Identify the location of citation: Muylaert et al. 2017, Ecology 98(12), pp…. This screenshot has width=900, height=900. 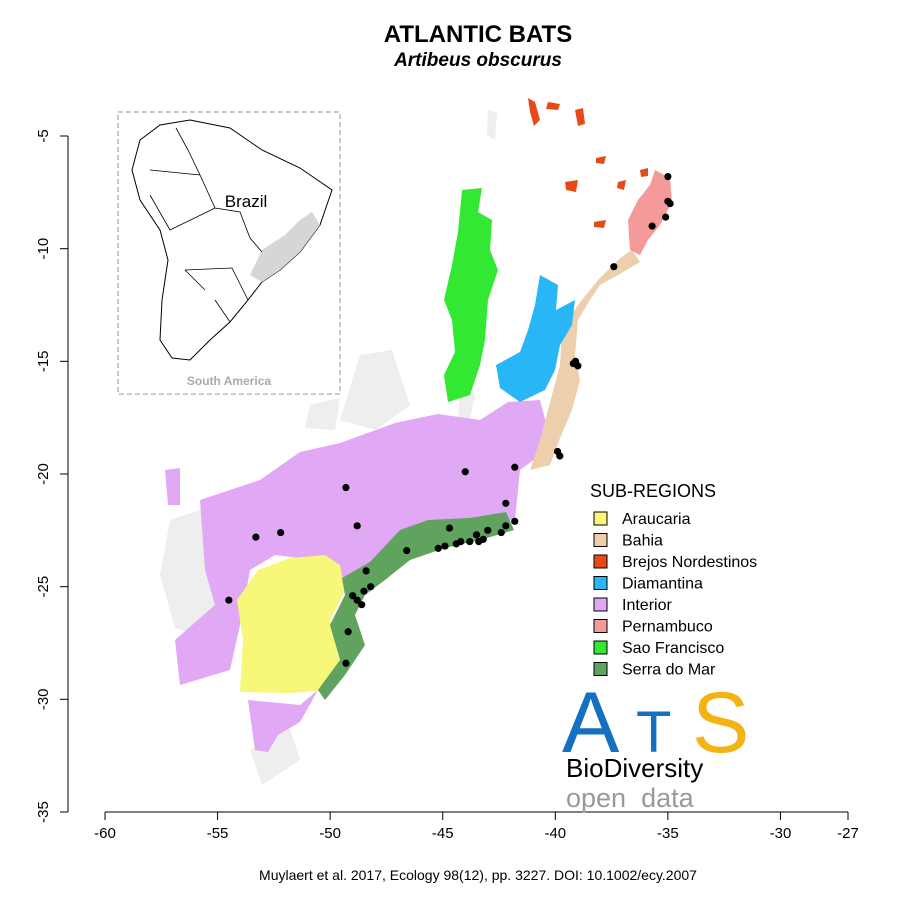
(478, 875).